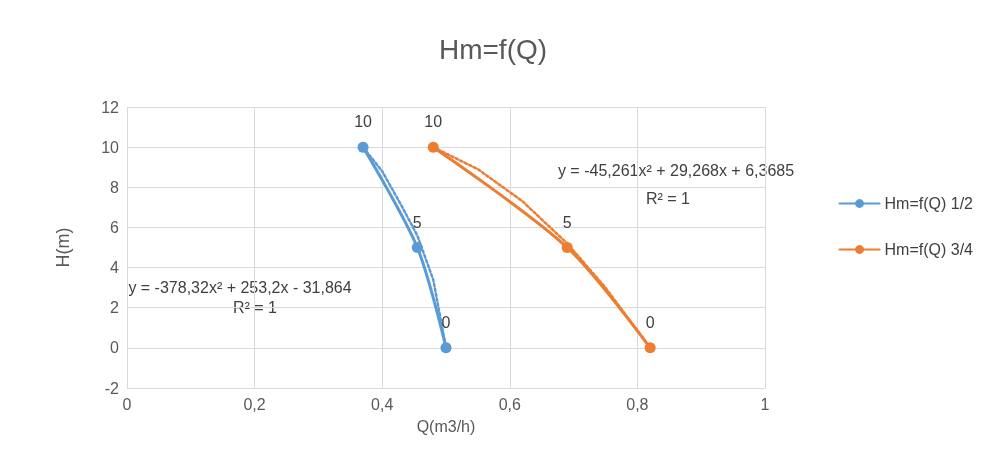 The image size is (1006, 453). Describe the element at coordinates (115, 227) in the screenshot. I see `y-tick-label: 6` at that location.